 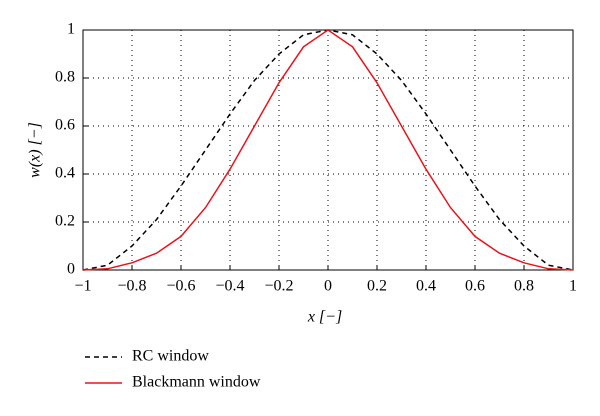 I want to click on y-tick-label: 0.8, so click(x=65, y=77).